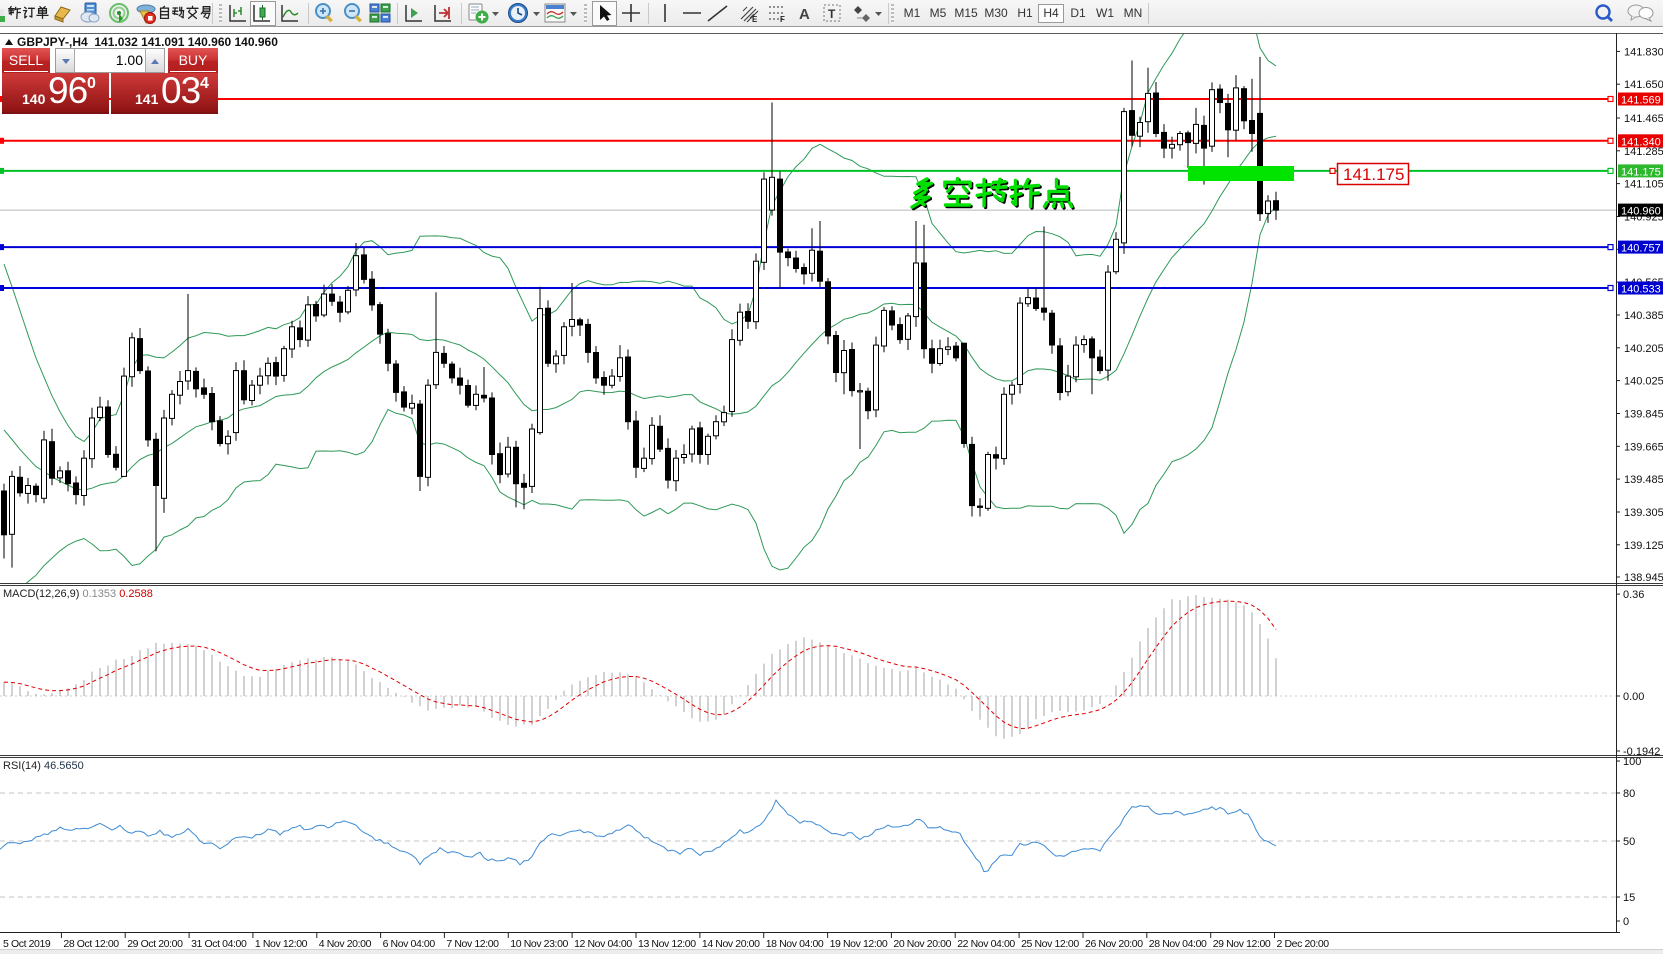 The width and height of the screenshot is (1663, 954). Describe the element at coordinates (281, 944) in the screenshot. I see `svg-text: 1 Nov 12:00` at that location.